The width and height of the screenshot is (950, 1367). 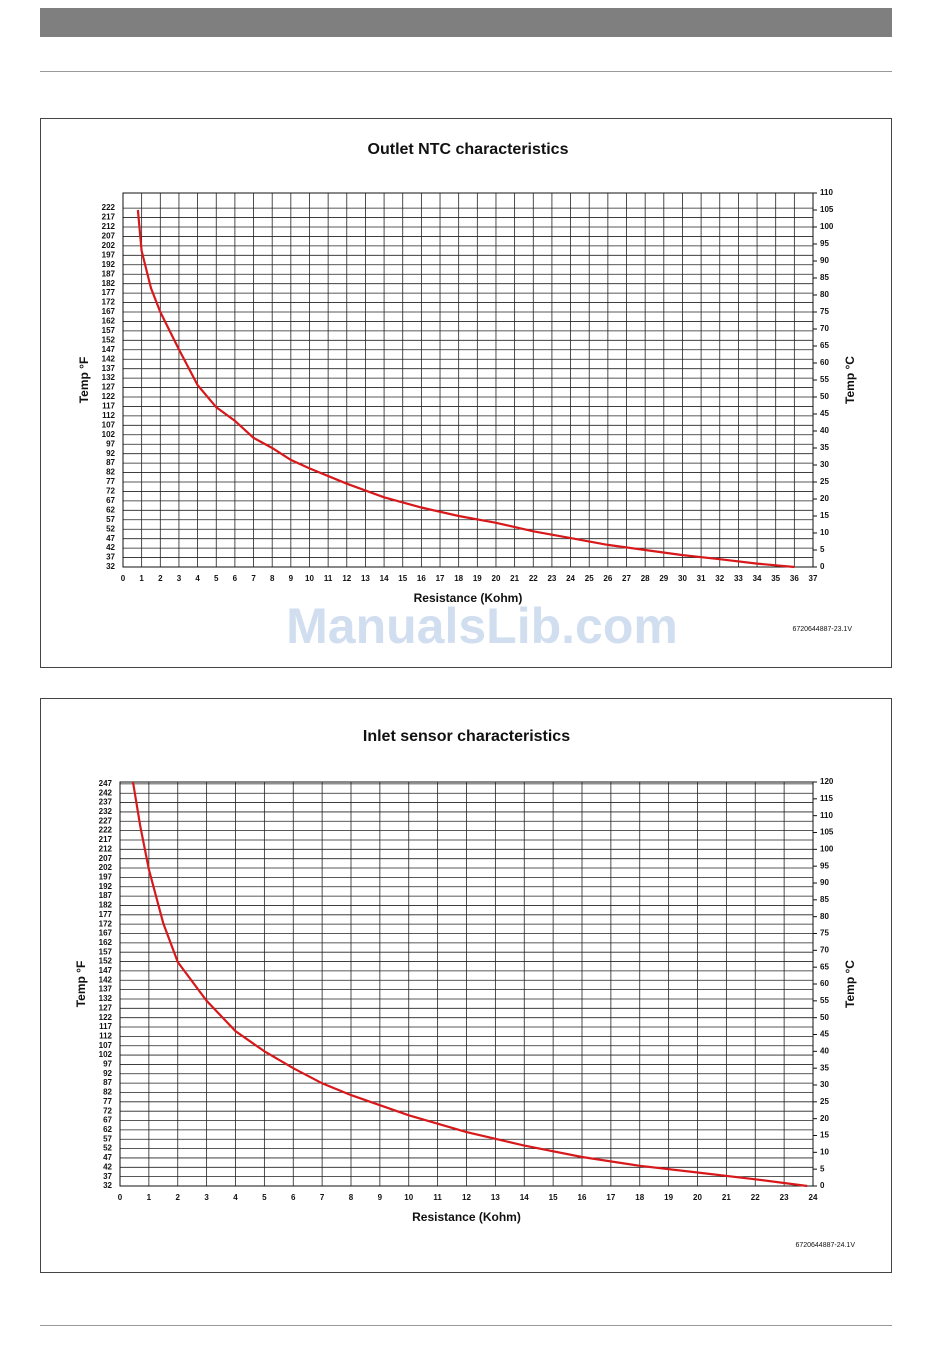 What do you see at coordinates (824, 1151) in the screenshot?
I see `y2-tick-label: 10` at bounding box center [824, 1151].